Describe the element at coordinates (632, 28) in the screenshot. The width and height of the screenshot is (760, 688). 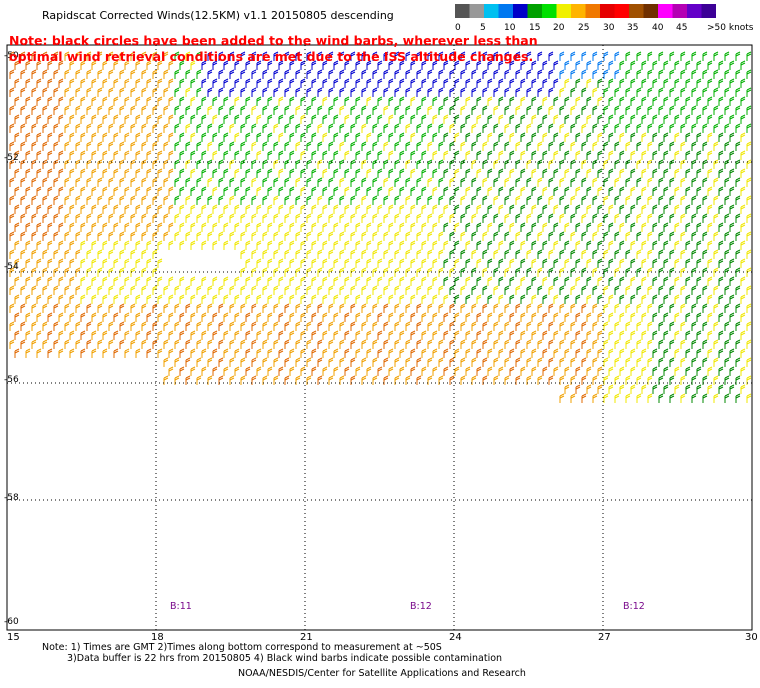
I see `legend-label: 35` at that location.